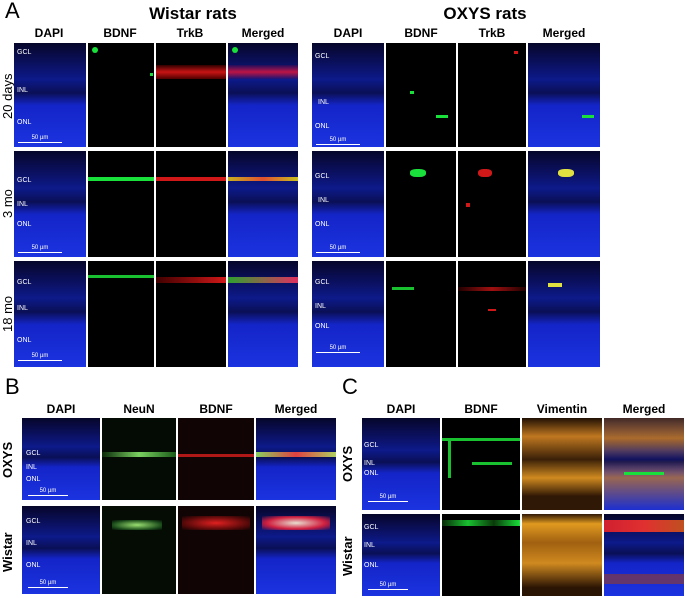 This screenshot has width=685, height=598. Describe the element at coordinates (485, 13) in the screenshot. I see `oxys-rats-title: OXYS rats` at that location.